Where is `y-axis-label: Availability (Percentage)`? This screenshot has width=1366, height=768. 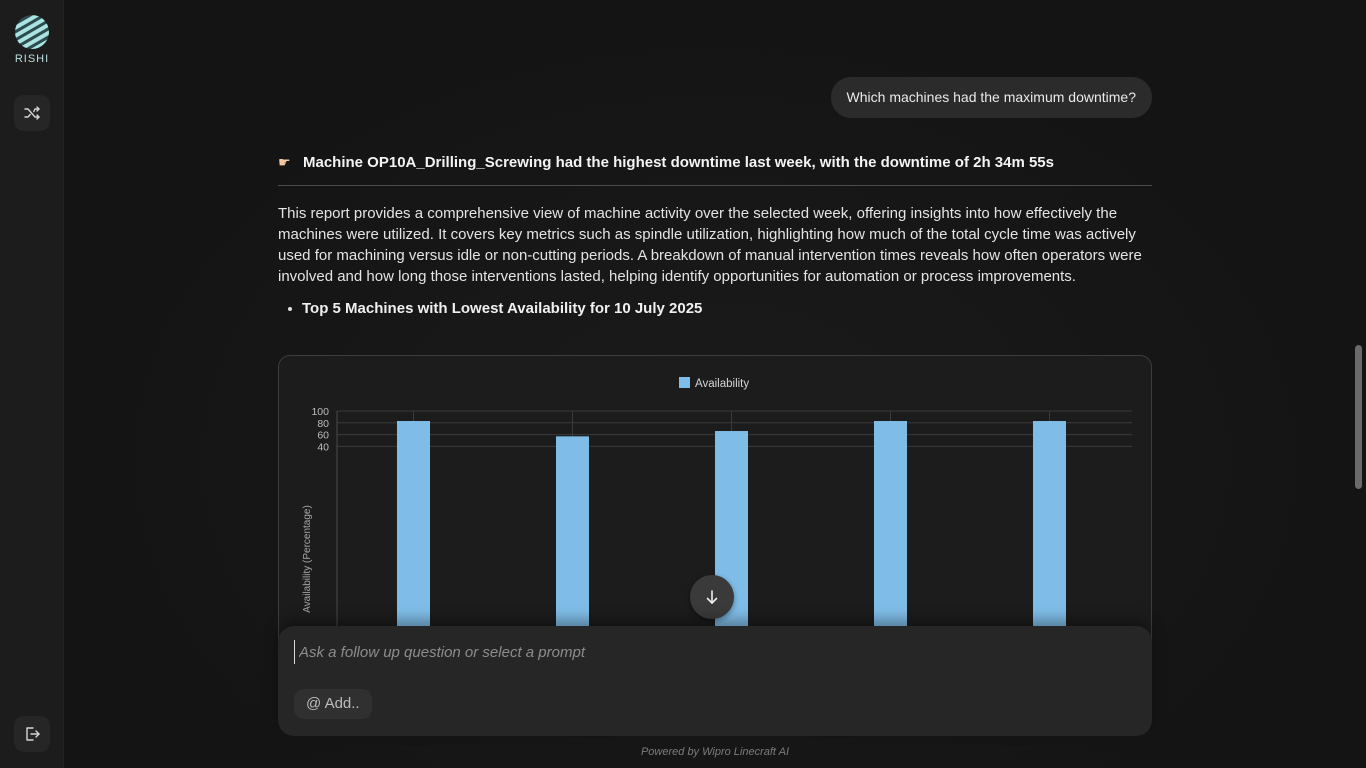
y-axis-label: Availability (Percentage) is located at coordinates (307, 559).